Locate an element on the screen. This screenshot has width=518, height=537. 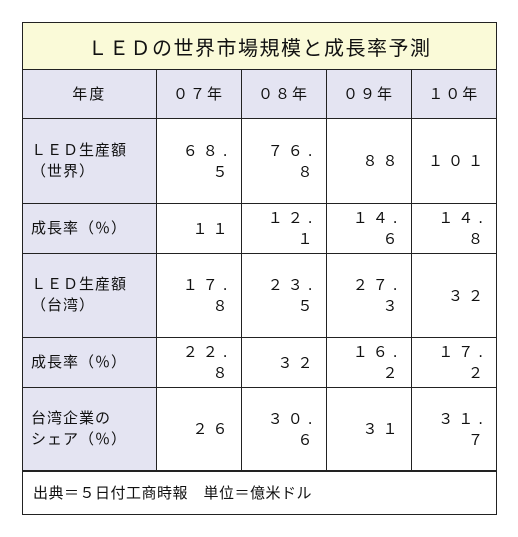
table-cell: １４.６ is located at coordinates (368, 228).